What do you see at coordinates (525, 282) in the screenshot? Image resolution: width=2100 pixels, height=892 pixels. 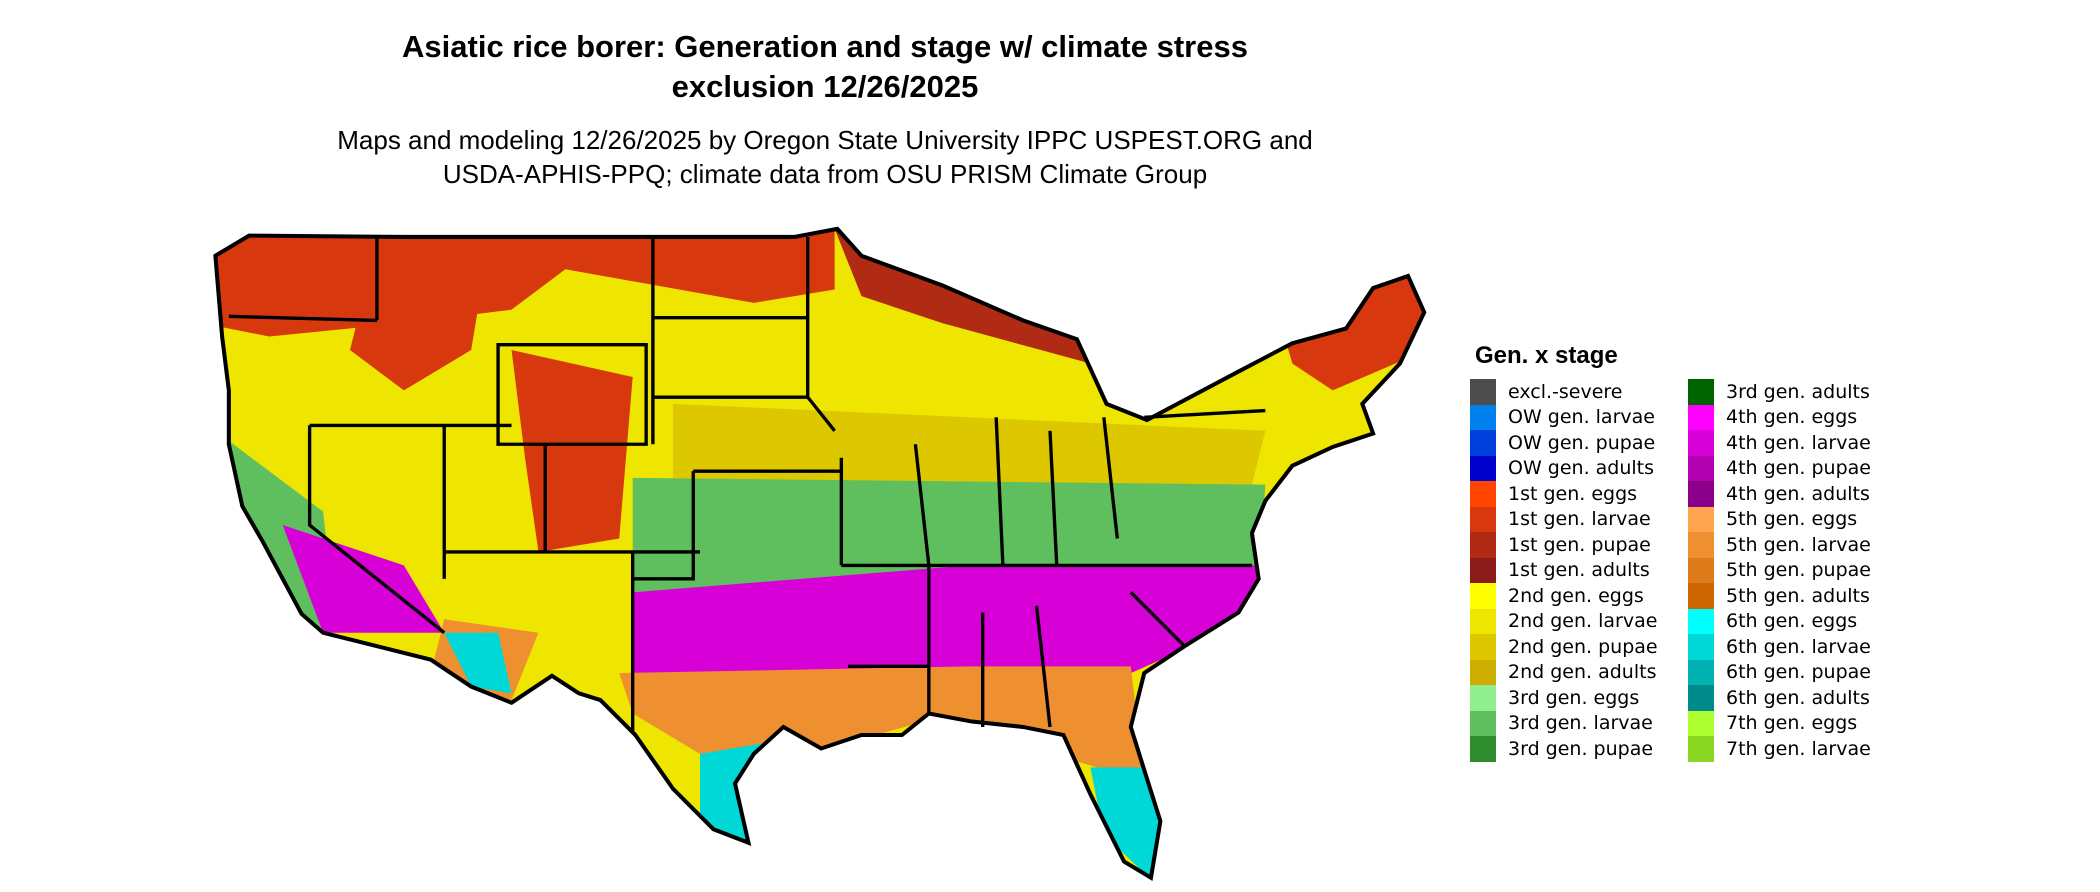 I see `region-1st-gen-larvae` at bounding box center [525, 282].